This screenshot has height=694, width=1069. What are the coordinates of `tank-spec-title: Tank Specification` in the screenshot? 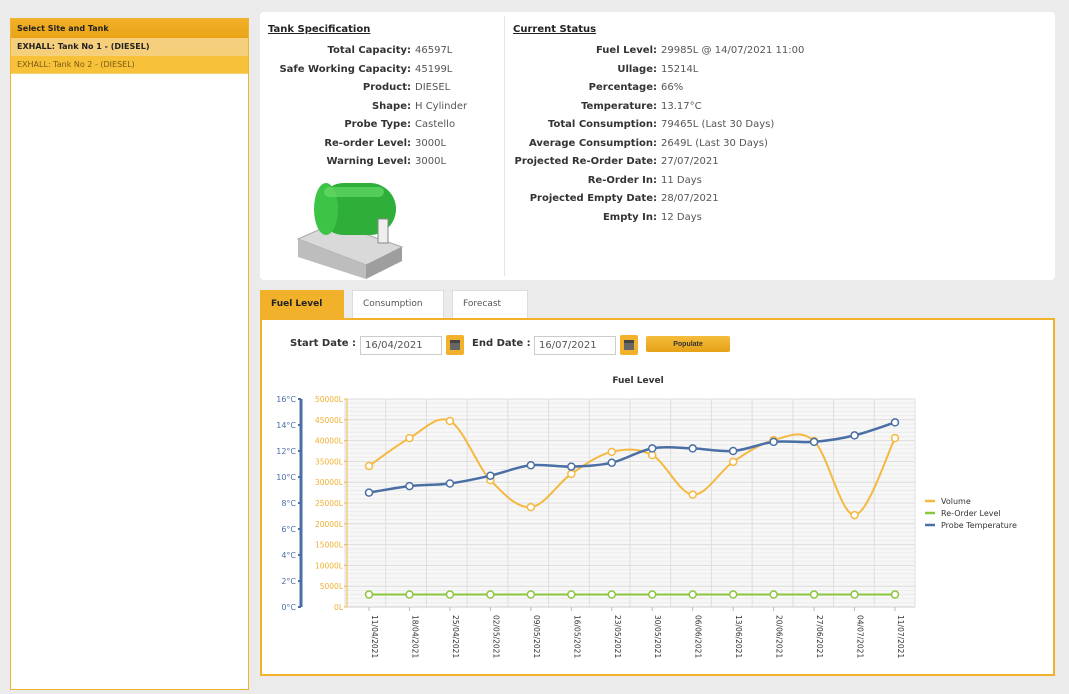 It's located at (319, 29).